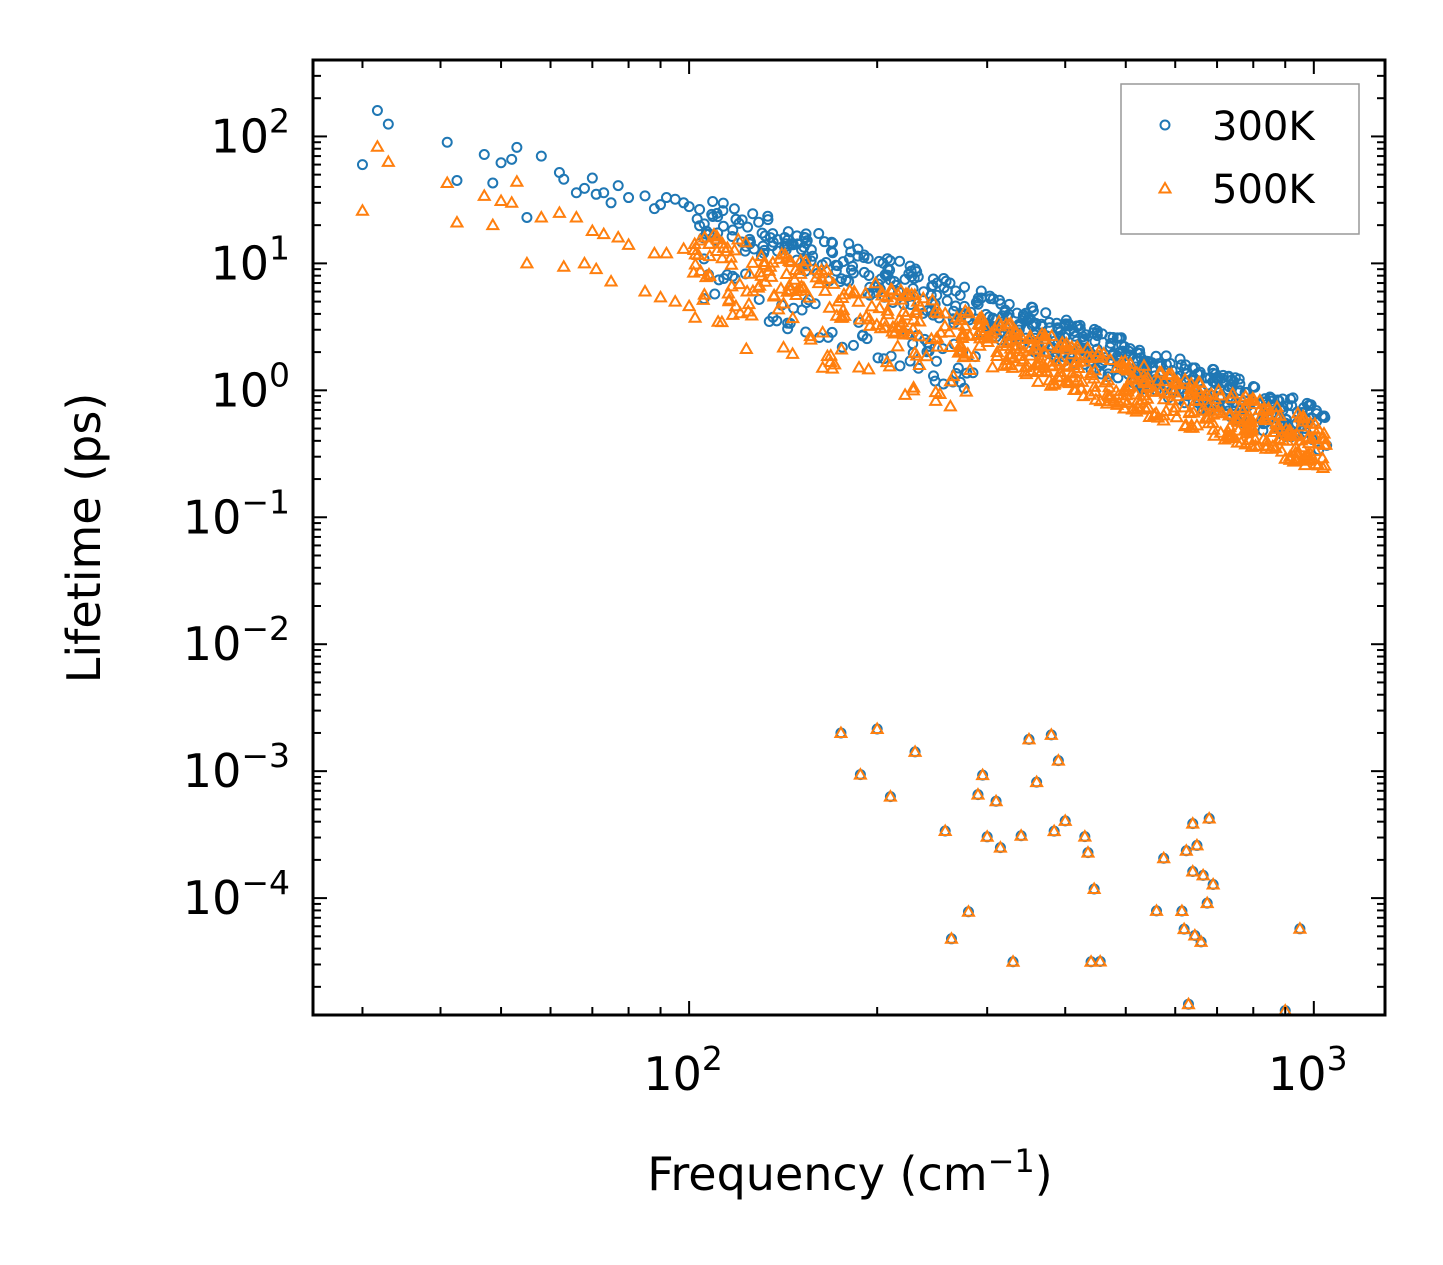 The width and height of the screenshot is (1443, 1265). What do you see at coordinates (236, 640) in the screenshot?
I see `y-tick-label: 10⁻²` at bounding box center [236, 640].